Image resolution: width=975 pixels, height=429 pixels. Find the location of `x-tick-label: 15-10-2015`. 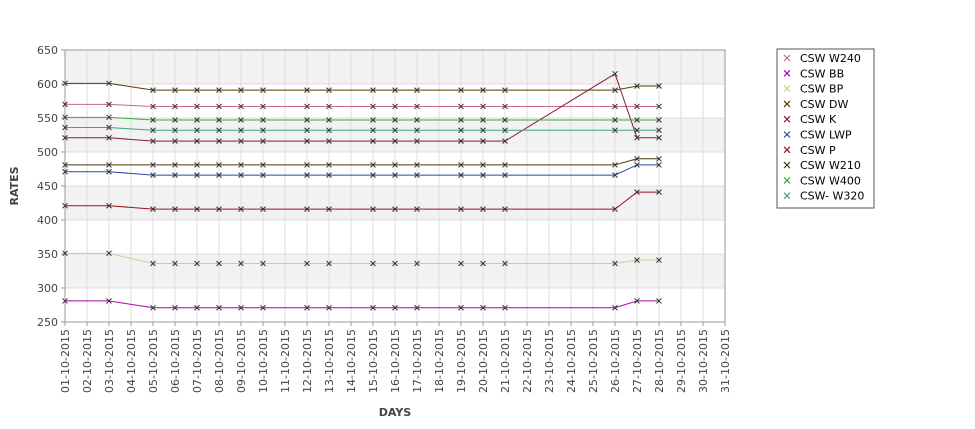

x-tick-label: 15-10-2015 is located at coordinates (373, 361).